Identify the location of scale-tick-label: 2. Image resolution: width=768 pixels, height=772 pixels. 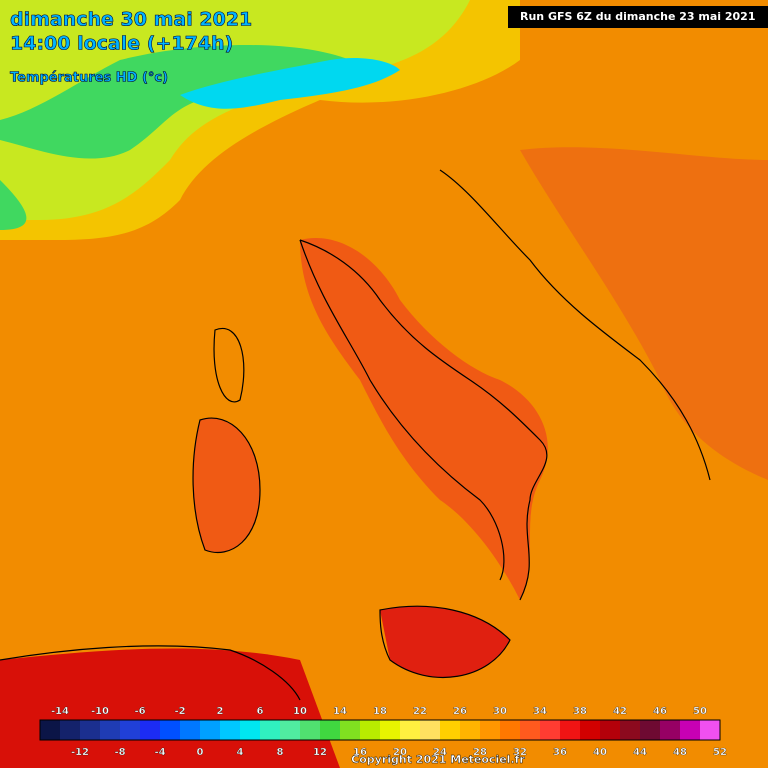
(220, 711).